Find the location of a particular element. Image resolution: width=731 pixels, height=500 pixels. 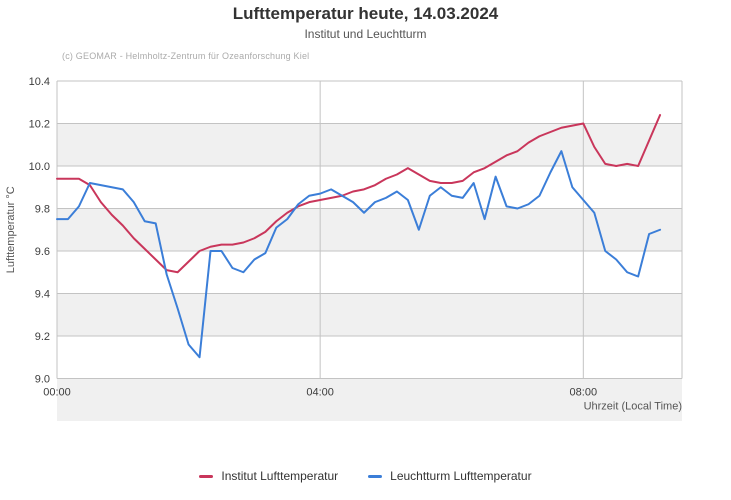

x-tick-label: 04:00 is located at coordinates (320, 393).